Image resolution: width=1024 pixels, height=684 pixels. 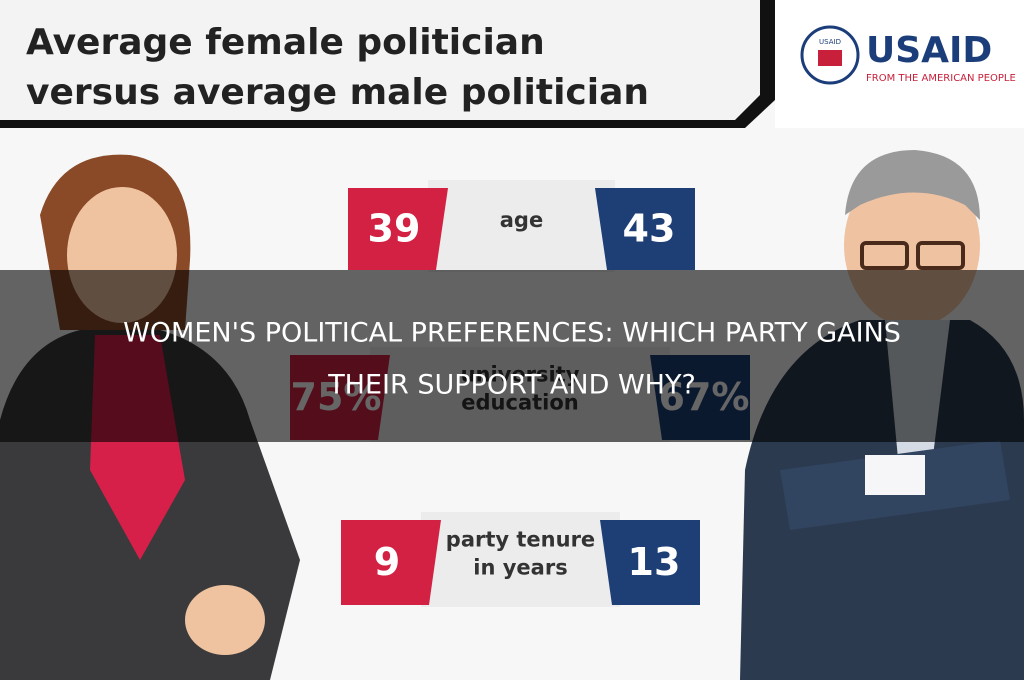 I want to click on header-box, so click(x=380, y=60).